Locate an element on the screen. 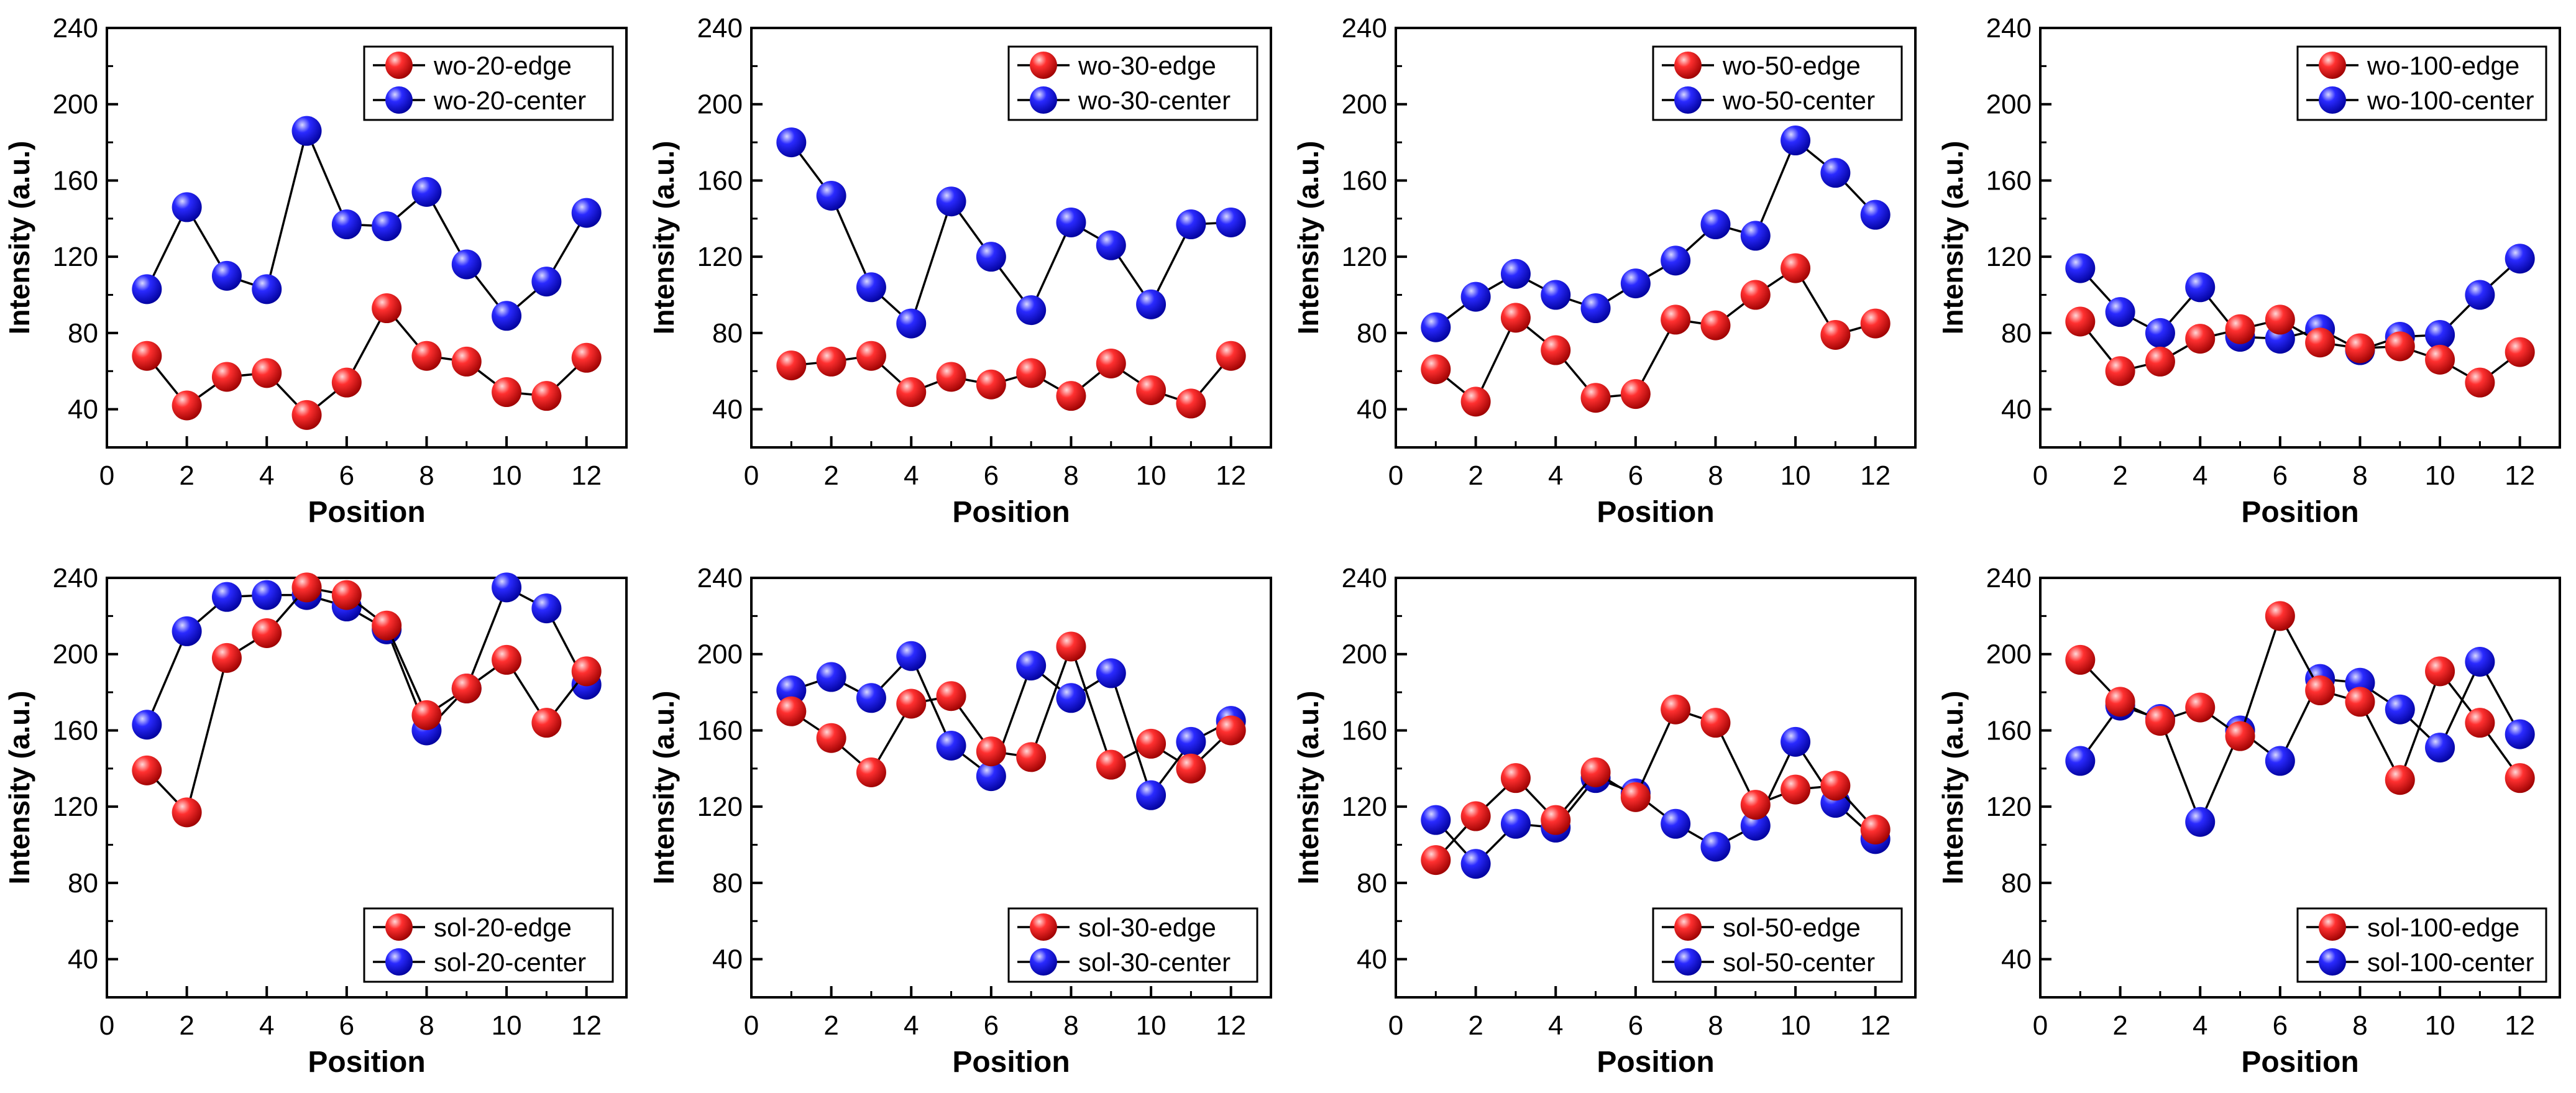  legend: sol-20-edge sol-20-center is located at coordinates (488, 945).